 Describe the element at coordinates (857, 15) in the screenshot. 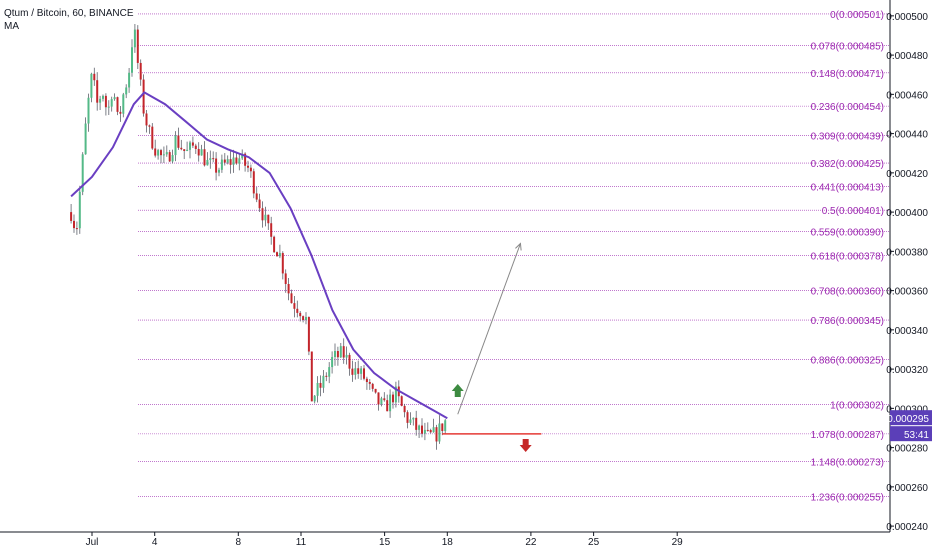

I see `fib-level-label: 0(0.000501)` at that location.